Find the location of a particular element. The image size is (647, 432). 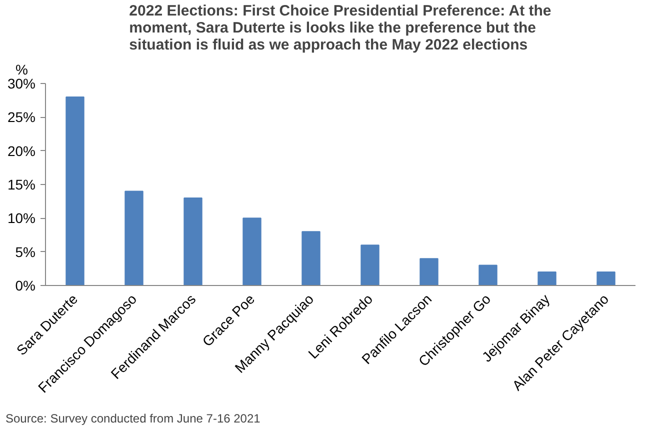

y-tick-label: 30% is located at coordinates (21, 84).